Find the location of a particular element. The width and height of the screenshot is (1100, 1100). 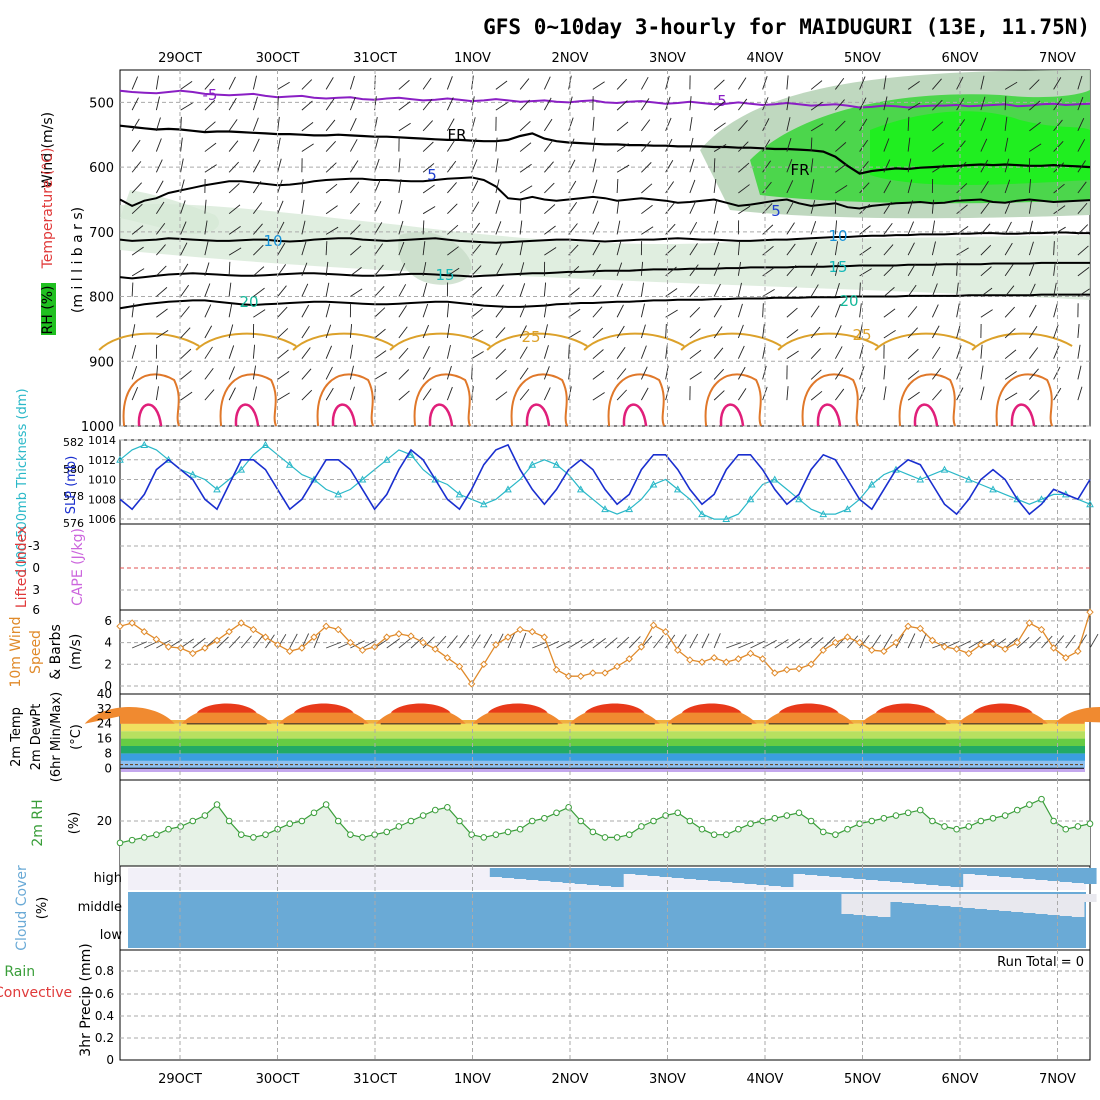

cloud-middle-gap is located at coordinates (932, 899).